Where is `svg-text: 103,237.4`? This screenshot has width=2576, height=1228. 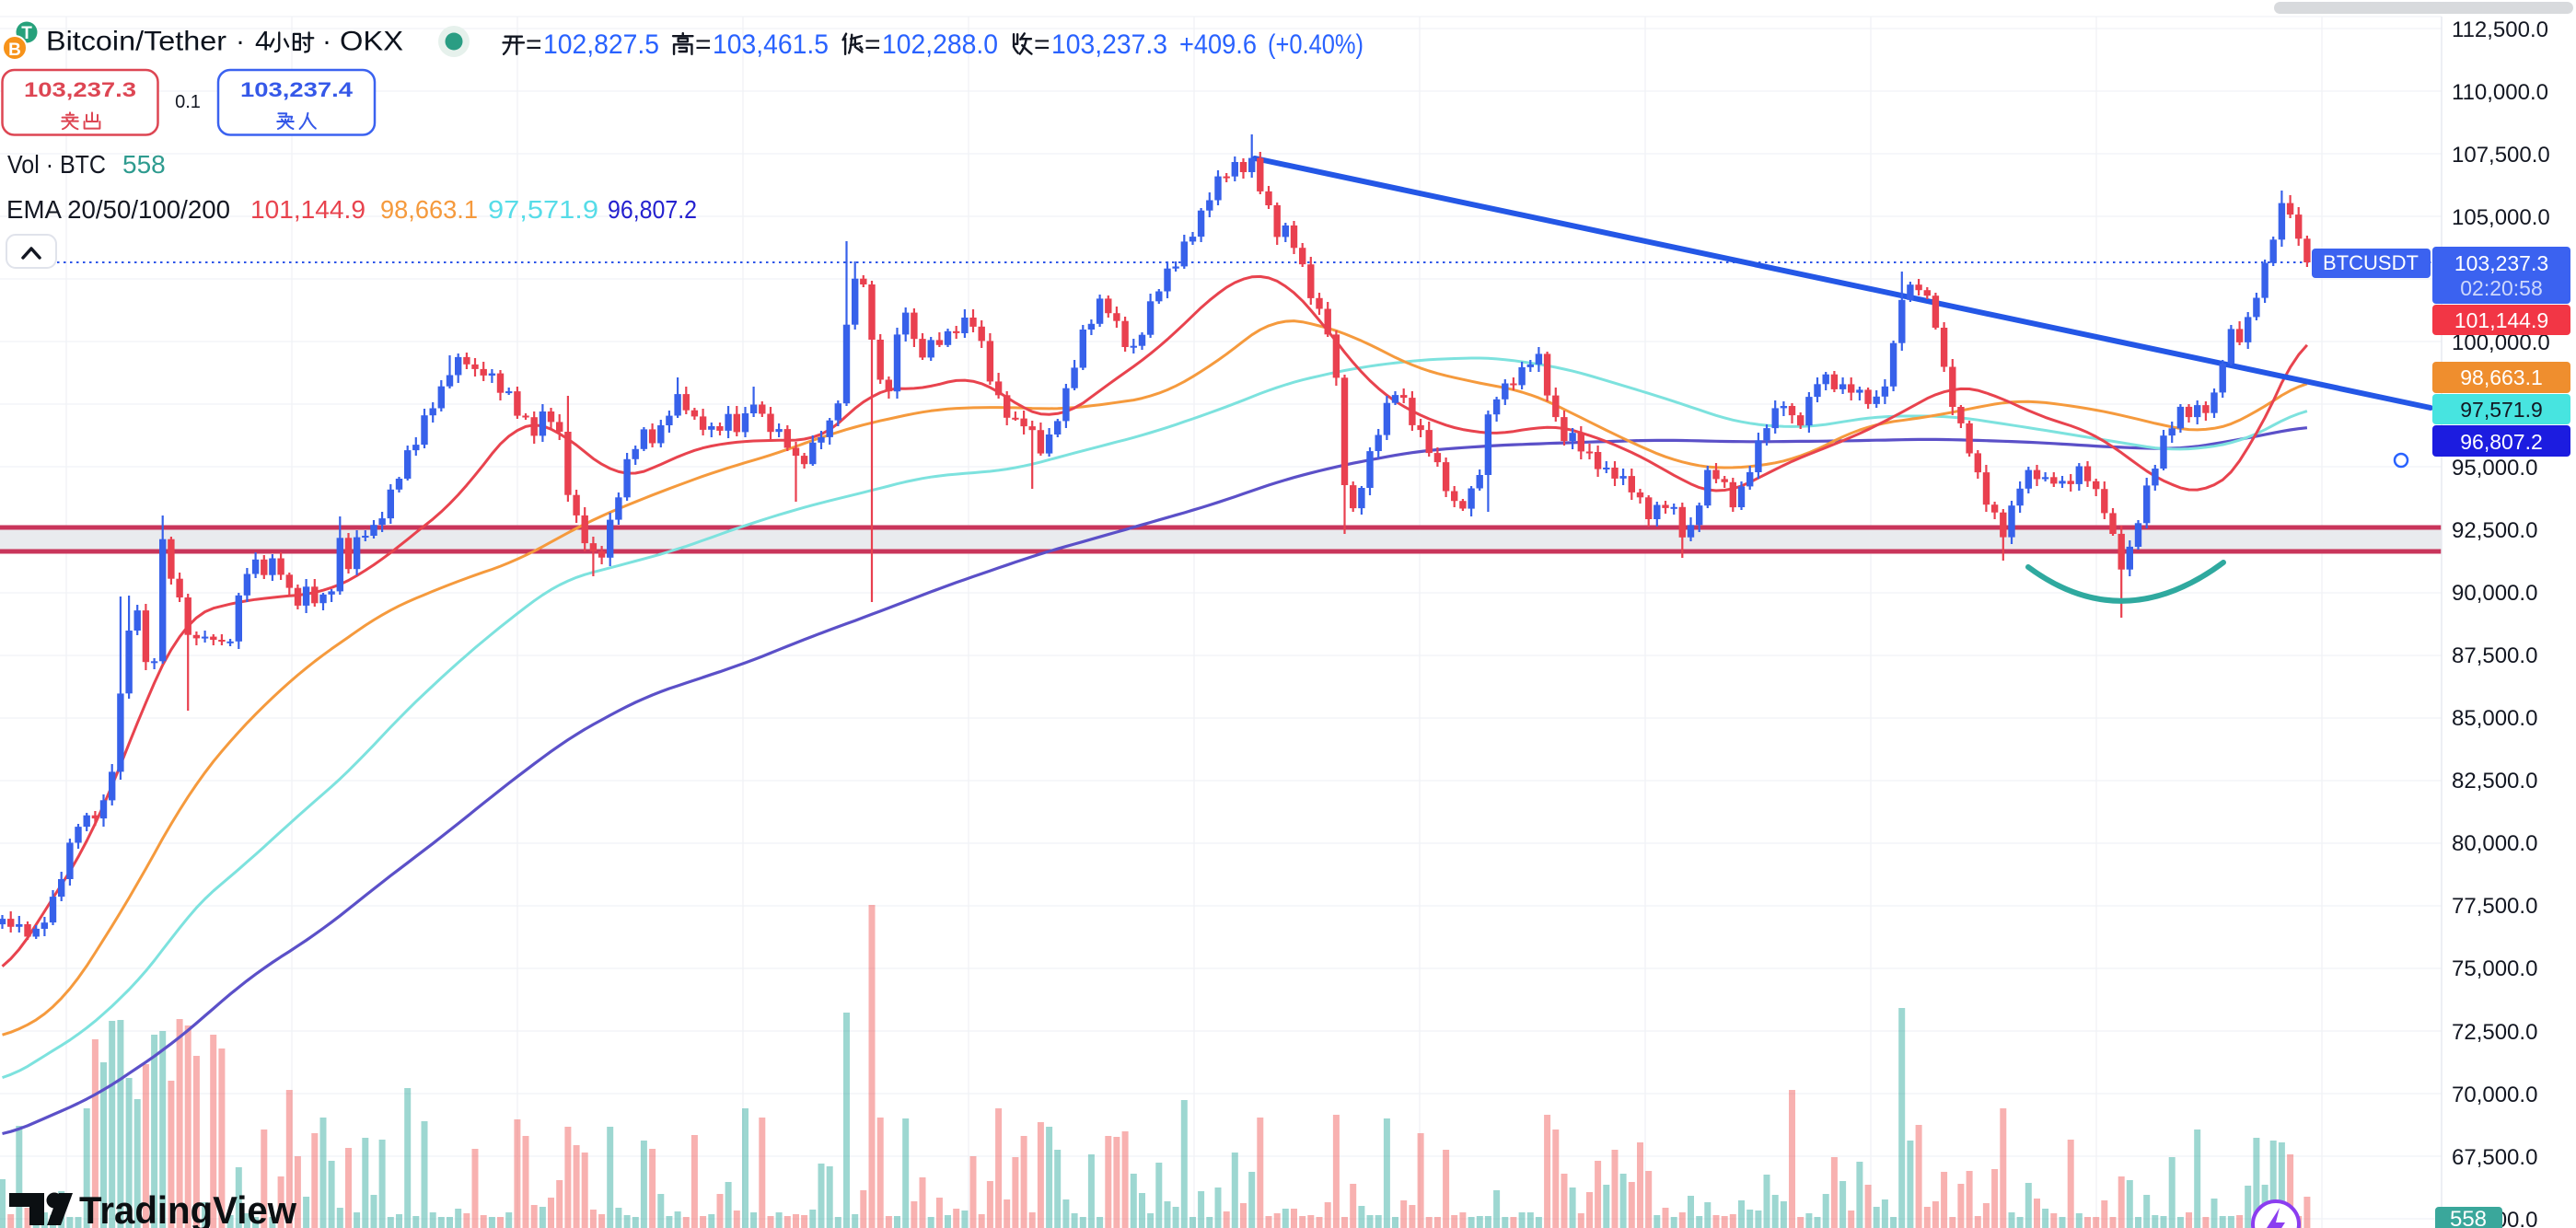 svg-text: 103,237.4 is located at coordinates (297, 89).